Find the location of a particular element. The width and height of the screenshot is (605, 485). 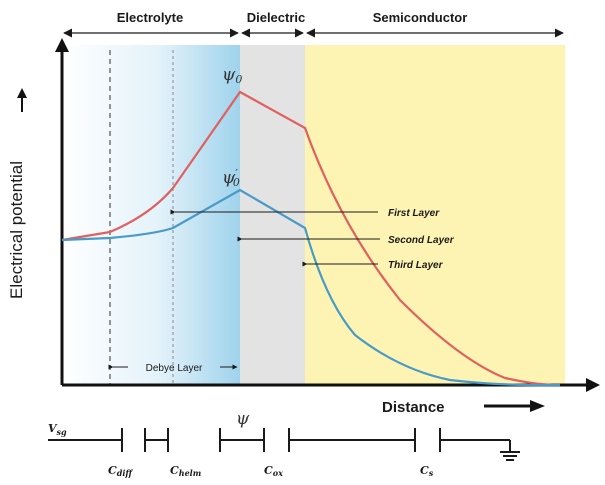

cs-label: Cs is located at coordinates (427, 471).